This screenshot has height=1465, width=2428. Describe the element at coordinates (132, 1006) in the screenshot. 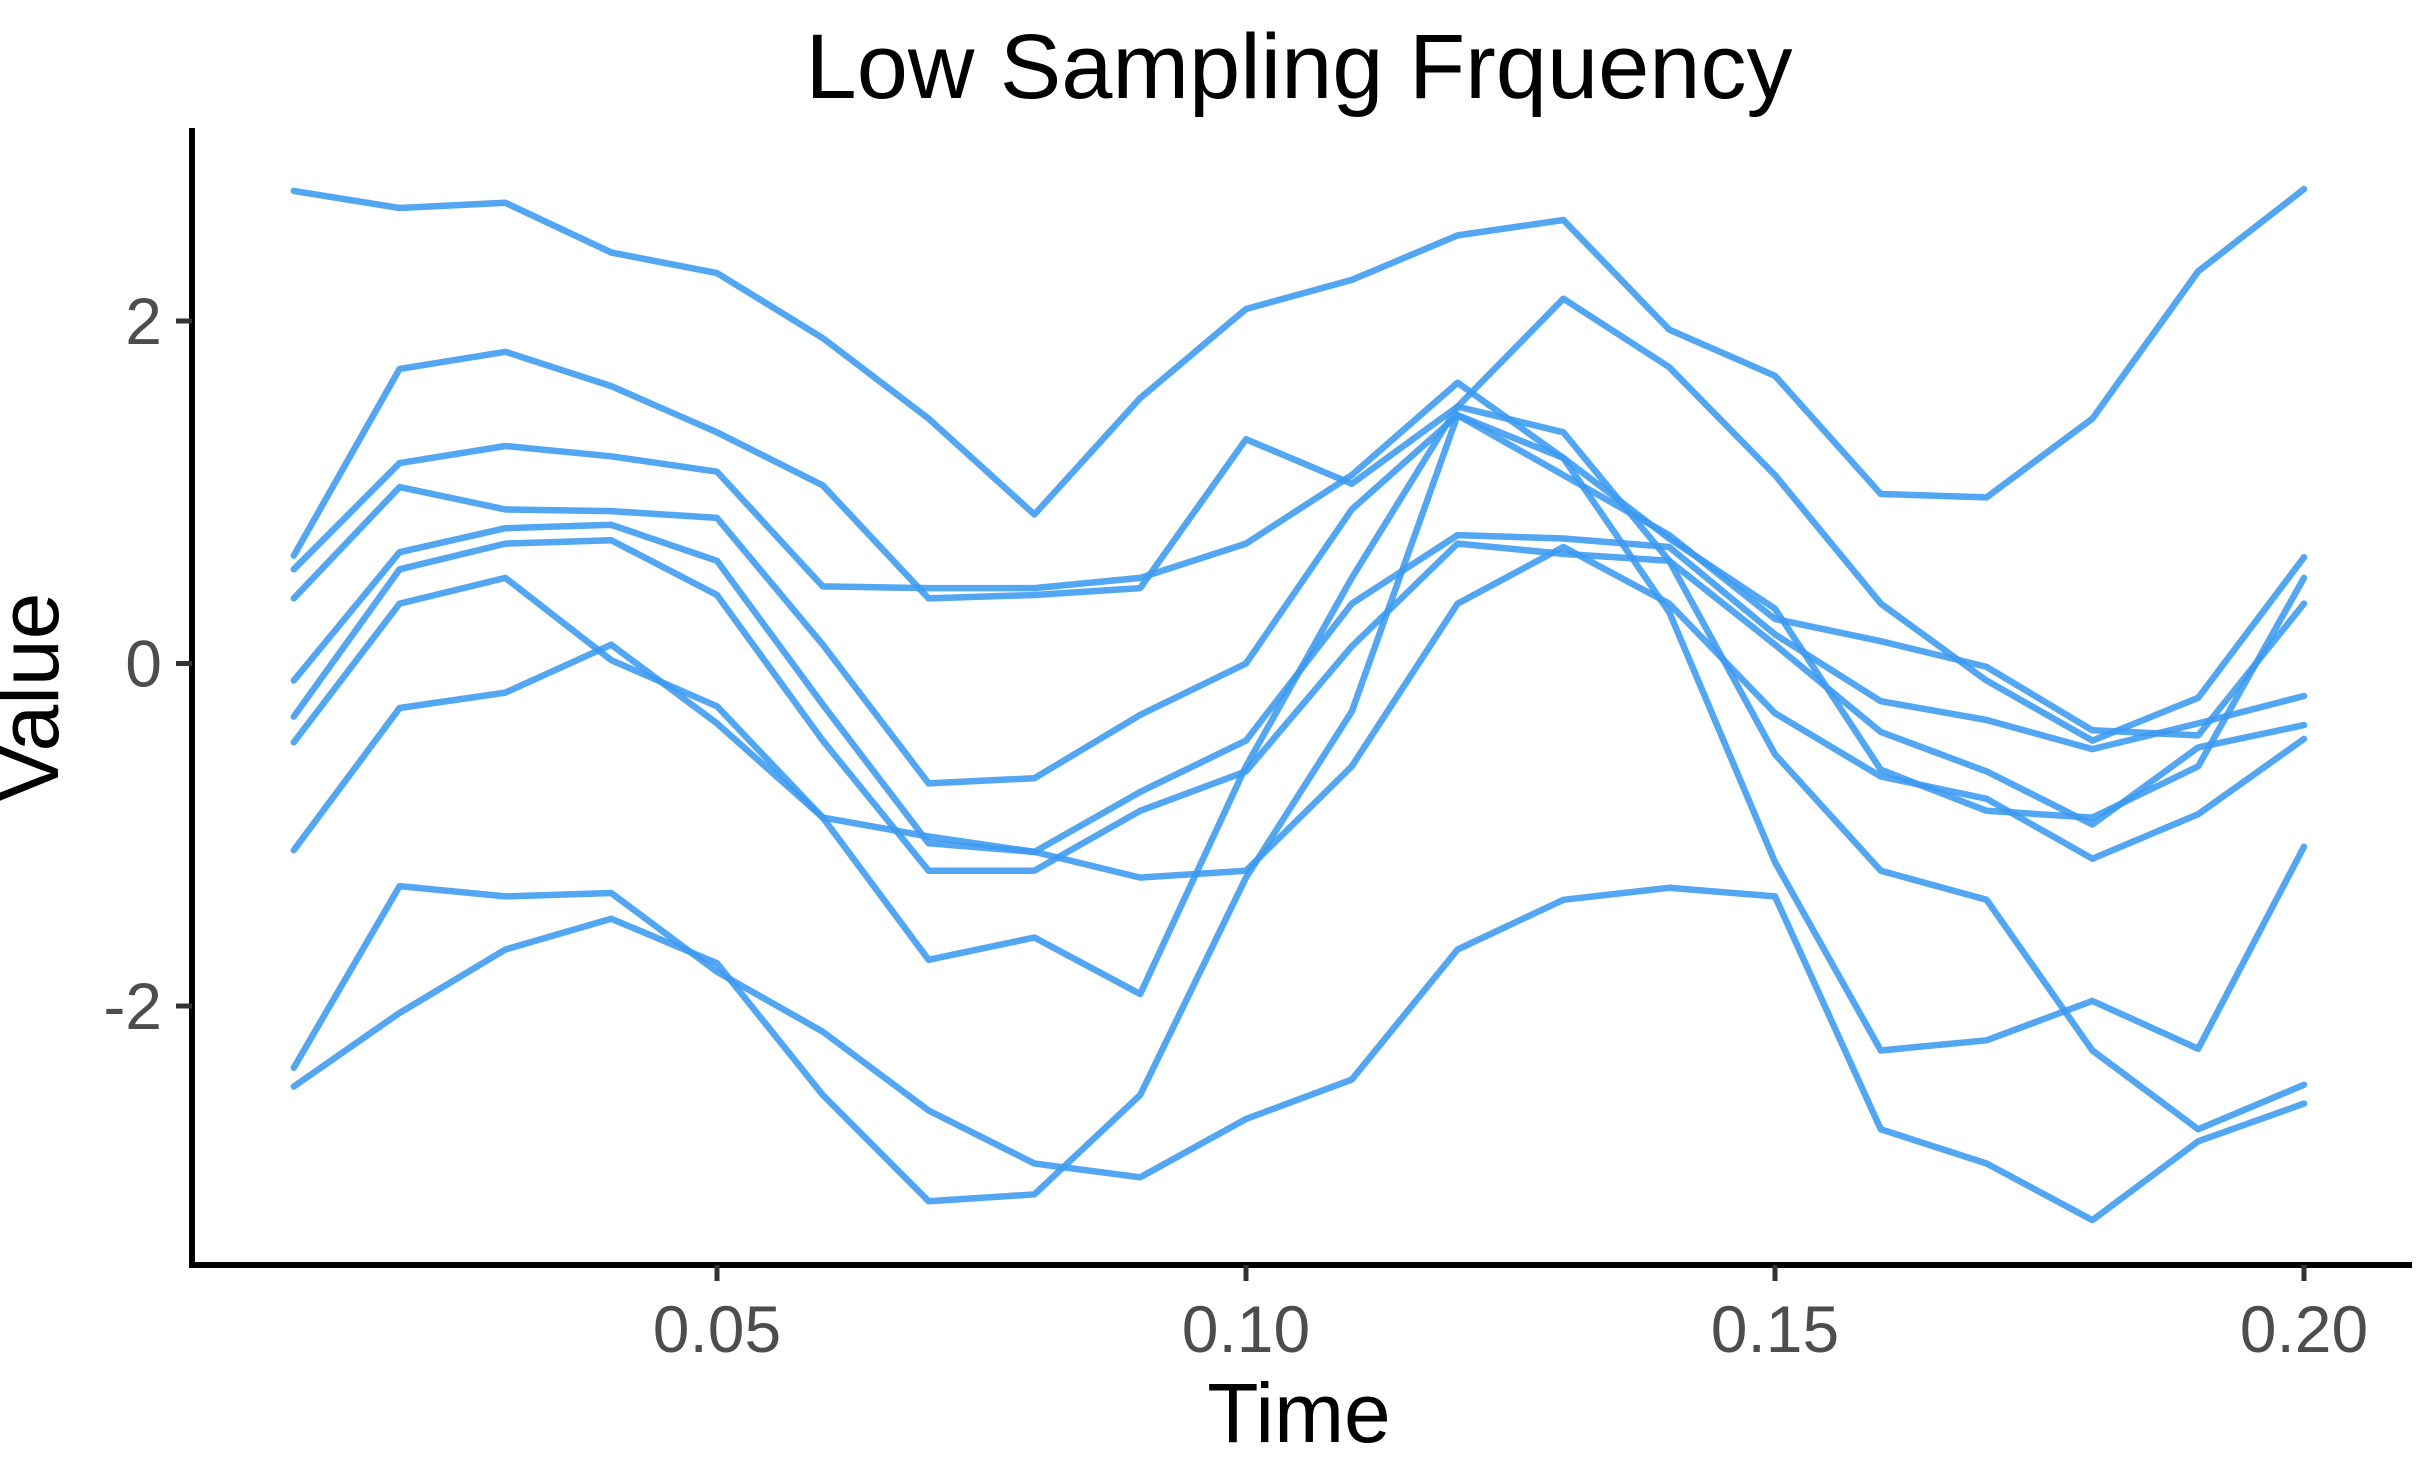

I see `y-tick-label: -2` at that location.